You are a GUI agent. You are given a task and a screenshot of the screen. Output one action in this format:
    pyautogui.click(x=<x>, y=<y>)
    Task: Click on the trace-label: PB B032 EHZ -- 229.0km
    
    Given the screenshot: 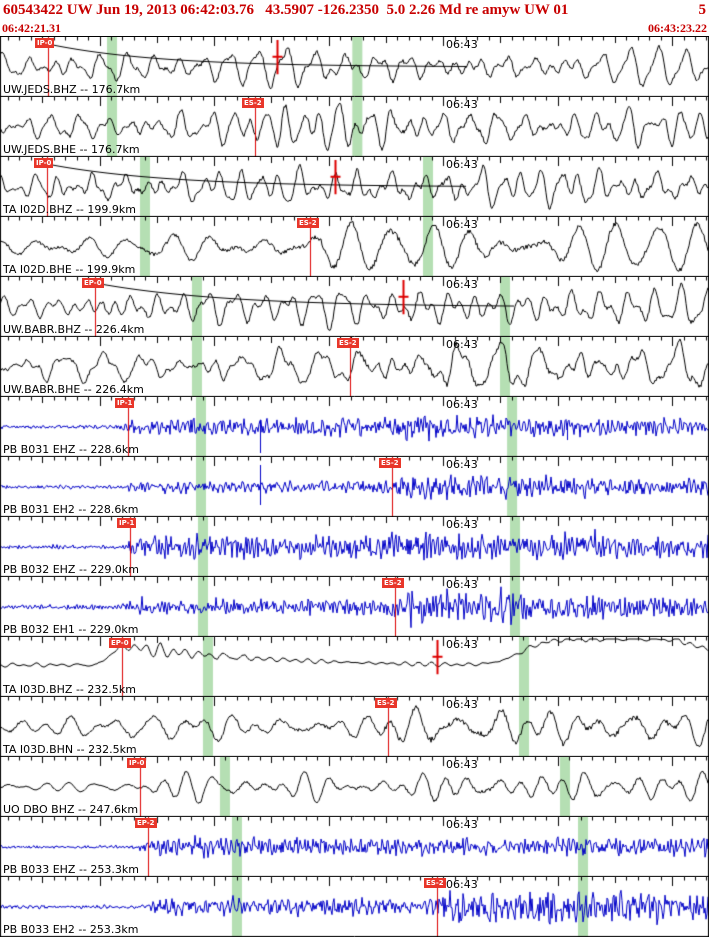 What is the action you would take?
    pyautogui.click(x=71, y=569)
    